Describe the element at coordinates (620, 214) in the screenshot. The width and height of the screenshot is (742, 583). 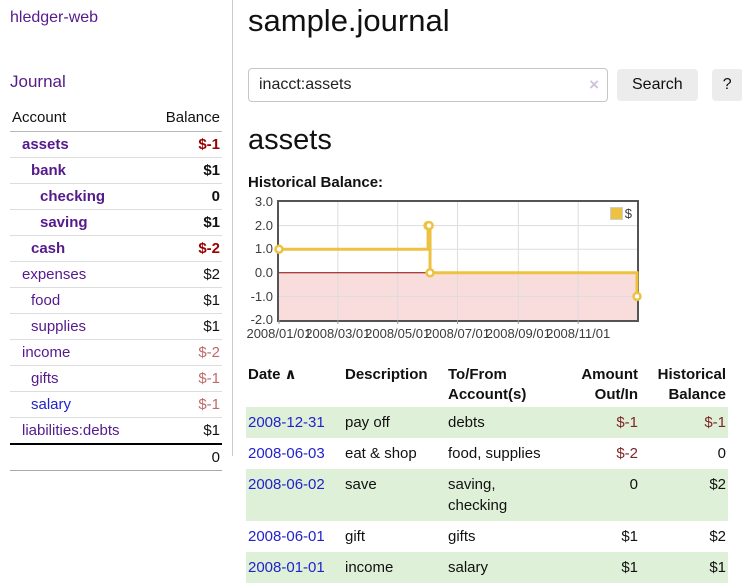
I see `chart-legend: $` at that location.